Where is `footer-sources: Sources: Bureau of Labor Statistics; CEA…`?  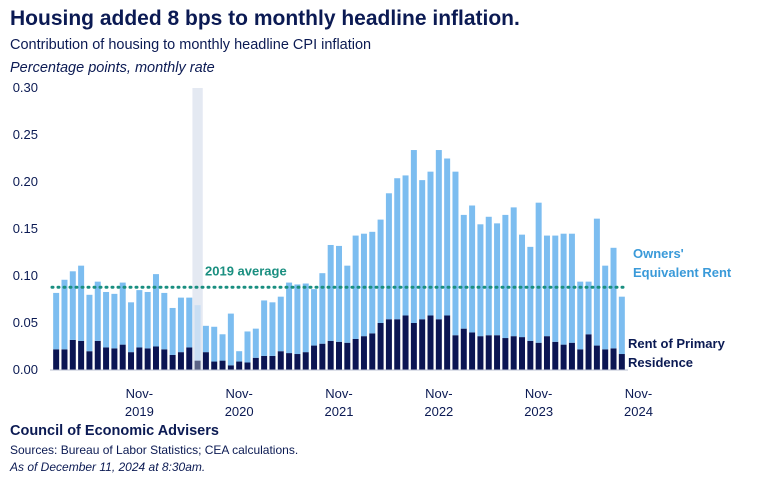
footer-sources: Sources: Bureau of Labor Statistics; CEA… is located at coordinates (154, 450).